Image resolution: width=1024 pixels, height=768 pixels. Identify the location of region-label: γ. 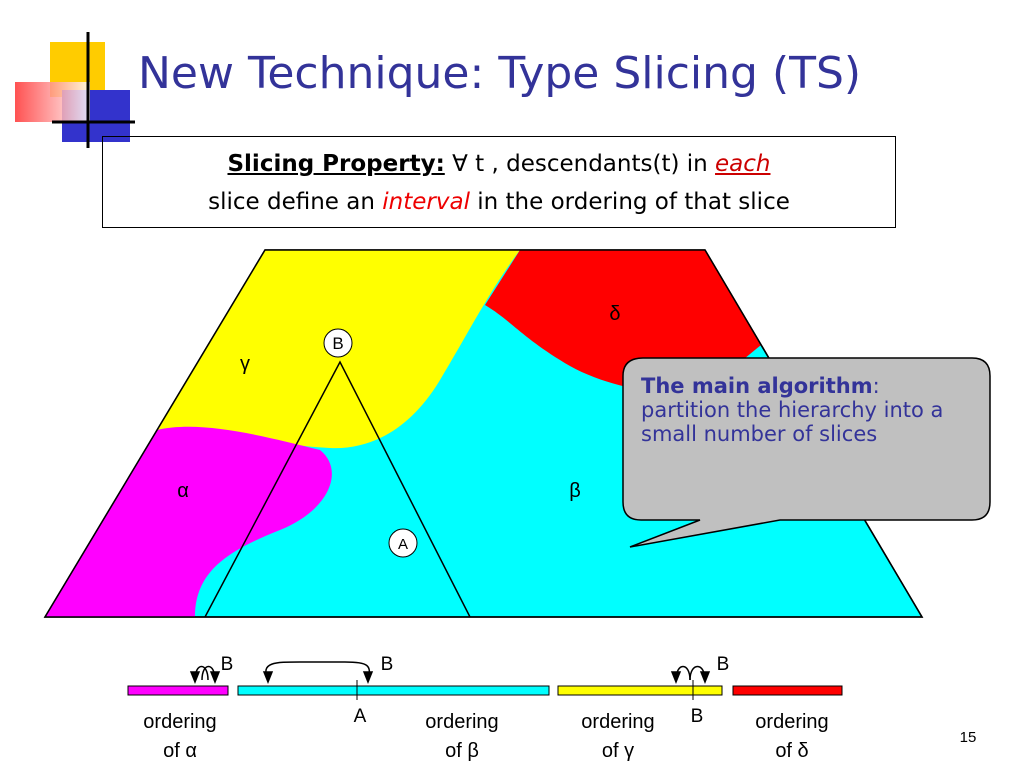
(245, 364).